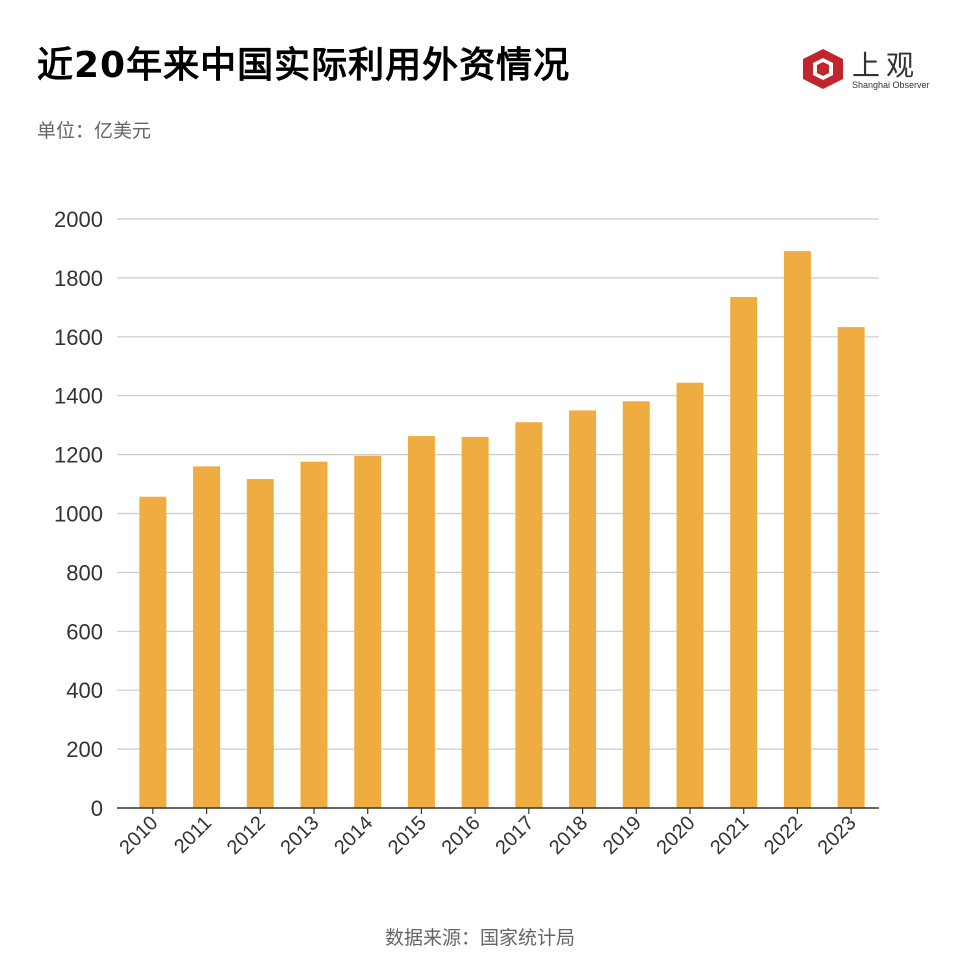 Image resolution: width=960 pixels, height=977 pixels. What do you see at coordinates (153, 652) in the screenshot?
I see `bar-2010` at bounding box center [153, 652].